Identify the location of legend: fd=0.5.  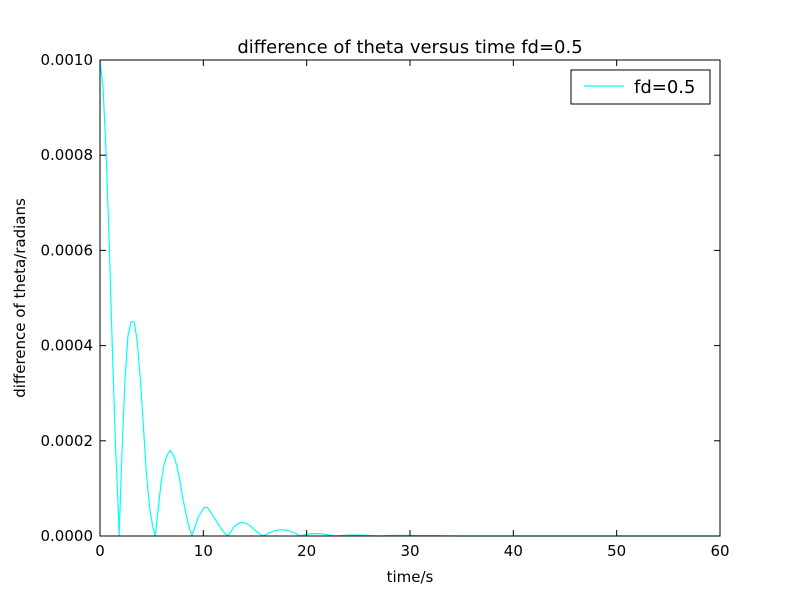
(640, 87).